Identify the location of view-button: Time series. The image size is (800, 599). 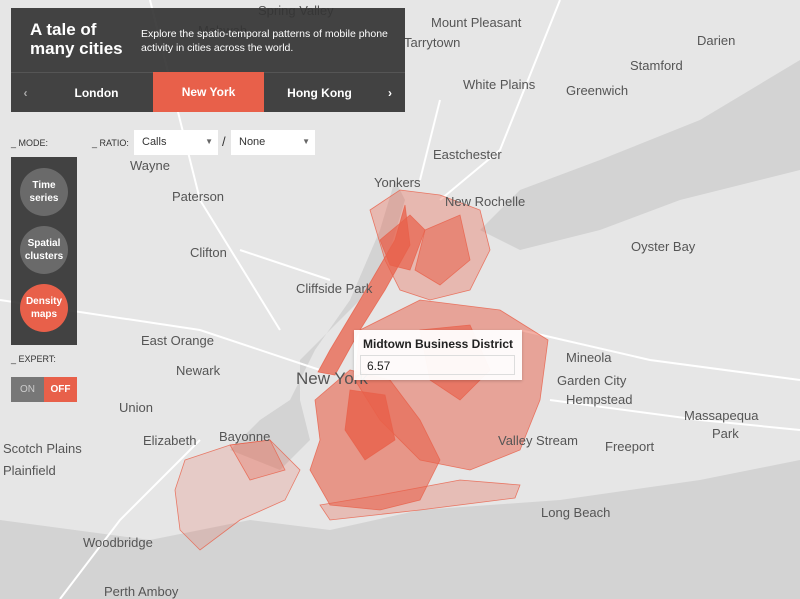
(44, 192).